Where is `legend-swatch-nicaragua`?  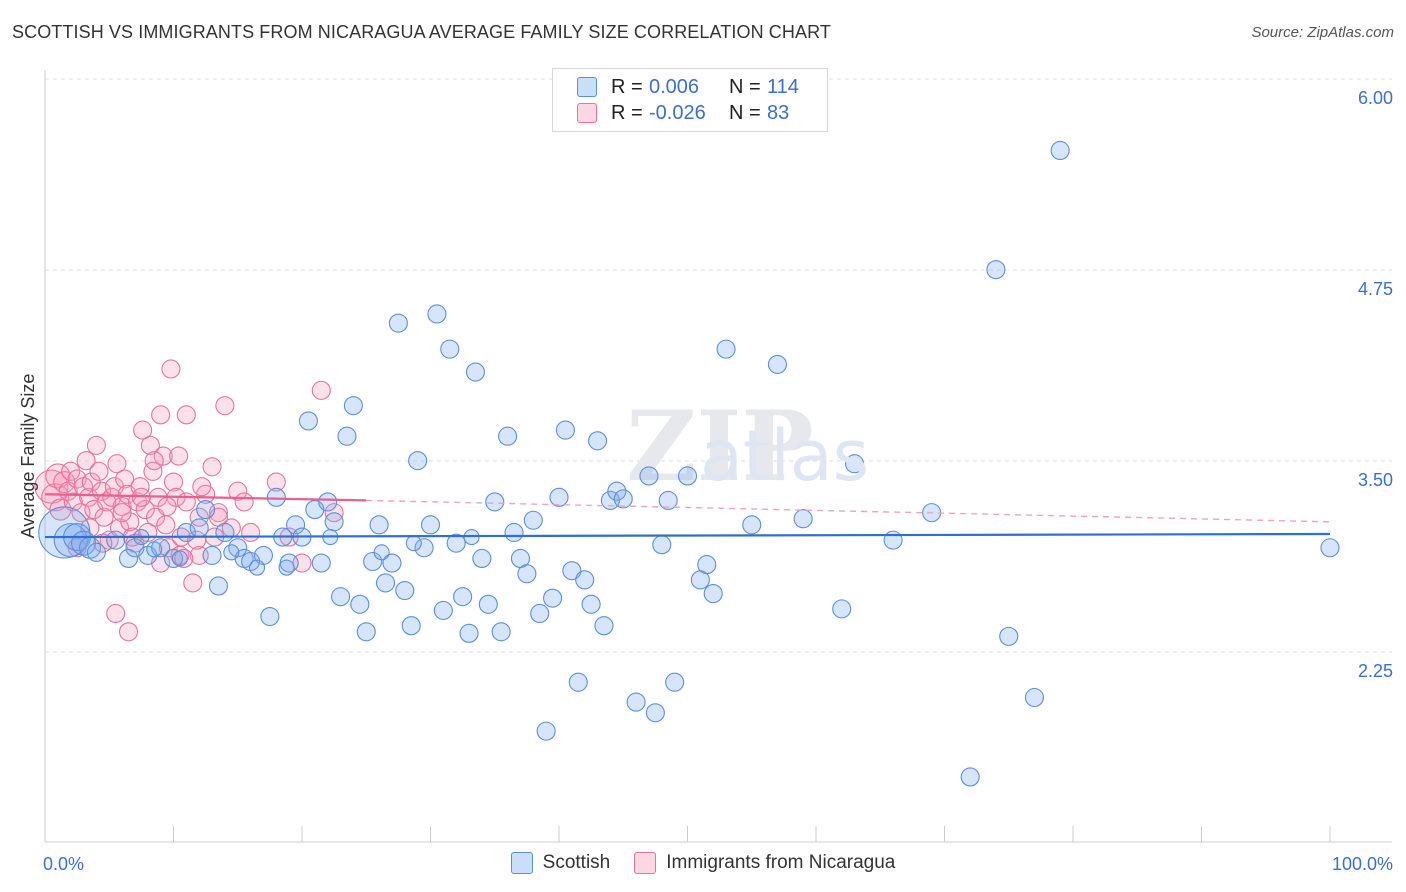
legend-swatch-nicaragua is located at coordinates (587, 113).